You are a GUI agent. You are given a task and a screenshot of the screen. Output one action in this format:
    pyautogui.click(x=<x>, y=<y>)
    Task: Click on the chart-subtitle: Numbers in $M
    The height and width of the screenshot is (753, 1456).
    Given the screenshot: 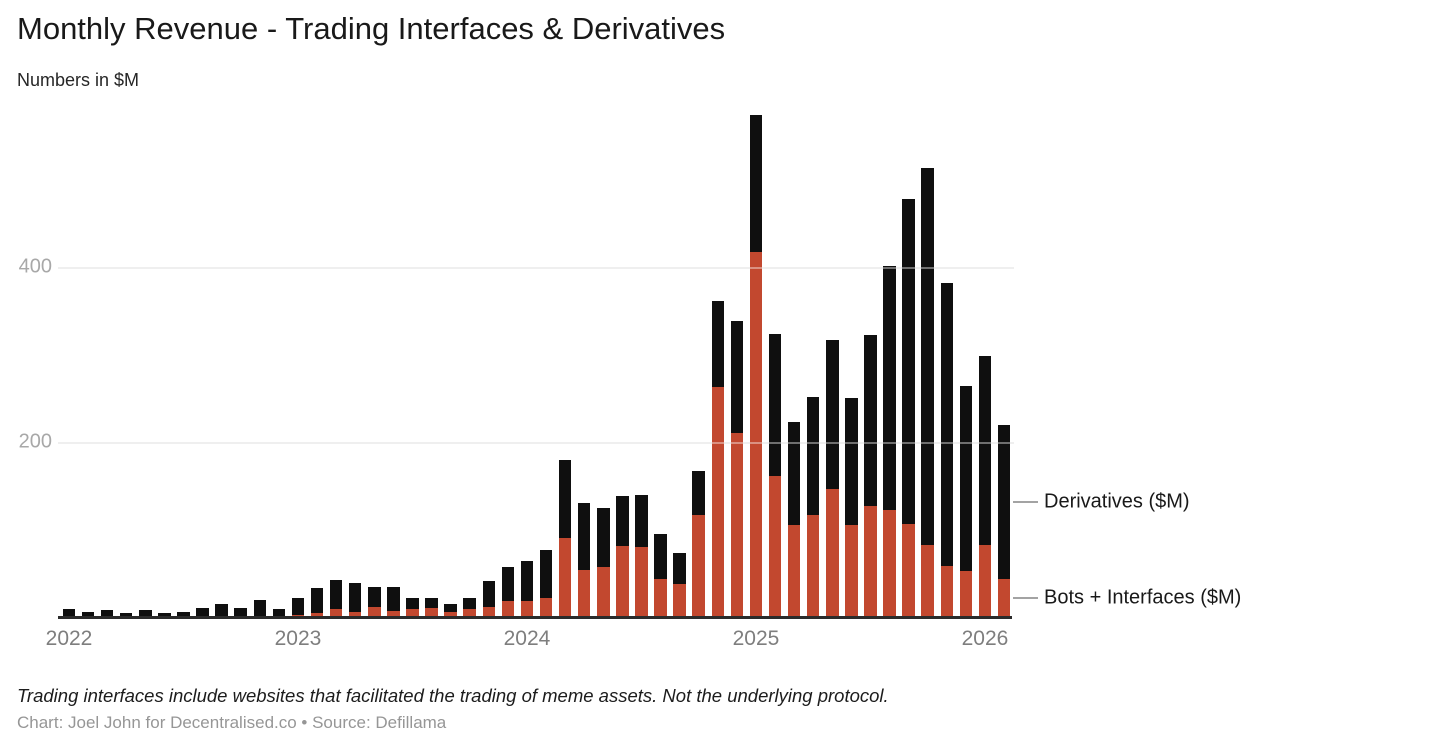 What is the action you would take?
    pyautogui.click(x=78, y=80)
    